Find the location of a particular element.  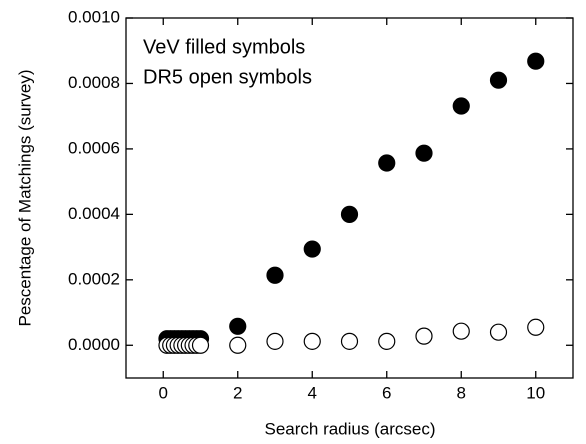

y-tick-label: 0.0008 is located at coordinates (94, 82).